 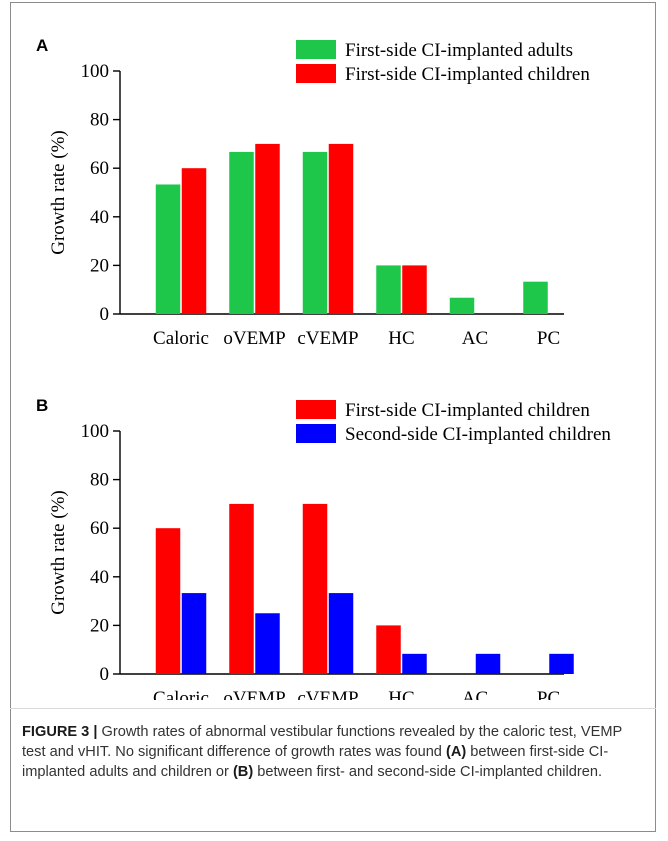 What do you see at coordinates (42, 405) in the screenshot?
I see `panel-label: B` at bounding box center [42, 405].